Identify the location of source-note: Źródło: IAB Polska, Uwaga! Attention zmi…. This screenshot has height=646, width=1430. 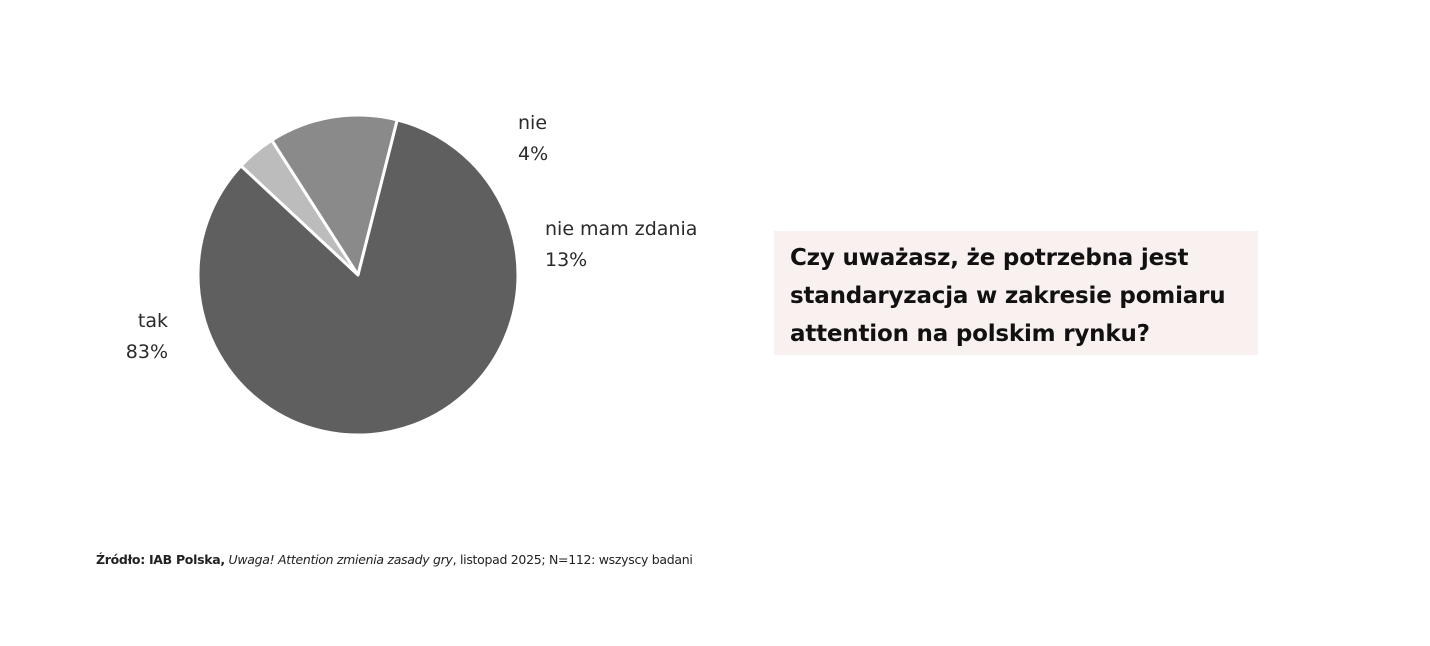
(394, 559).